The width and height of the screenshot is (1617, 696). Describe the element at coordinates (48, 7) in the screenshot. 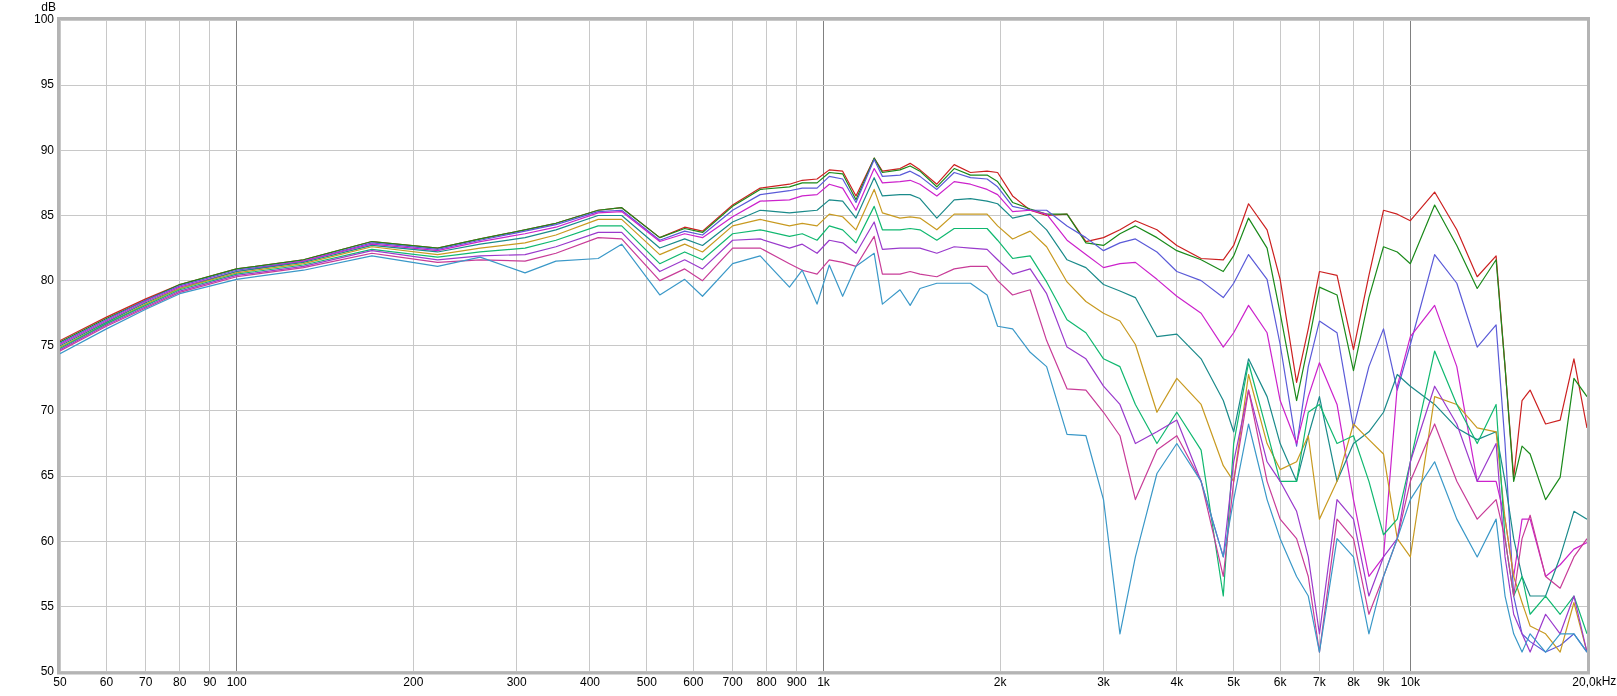

I see `y-axis-title: dB` at that location.